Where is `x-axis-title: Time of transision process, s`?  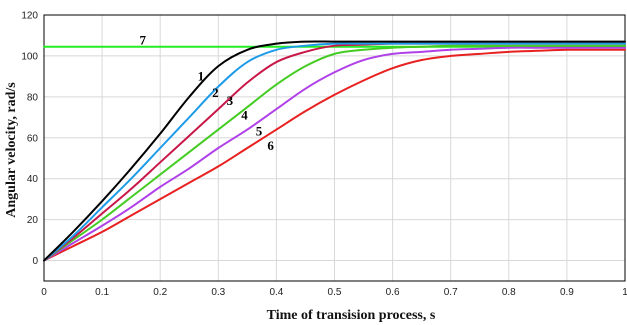 x-axis-title: Time of transision process, s is located at coordinates (351, 315).